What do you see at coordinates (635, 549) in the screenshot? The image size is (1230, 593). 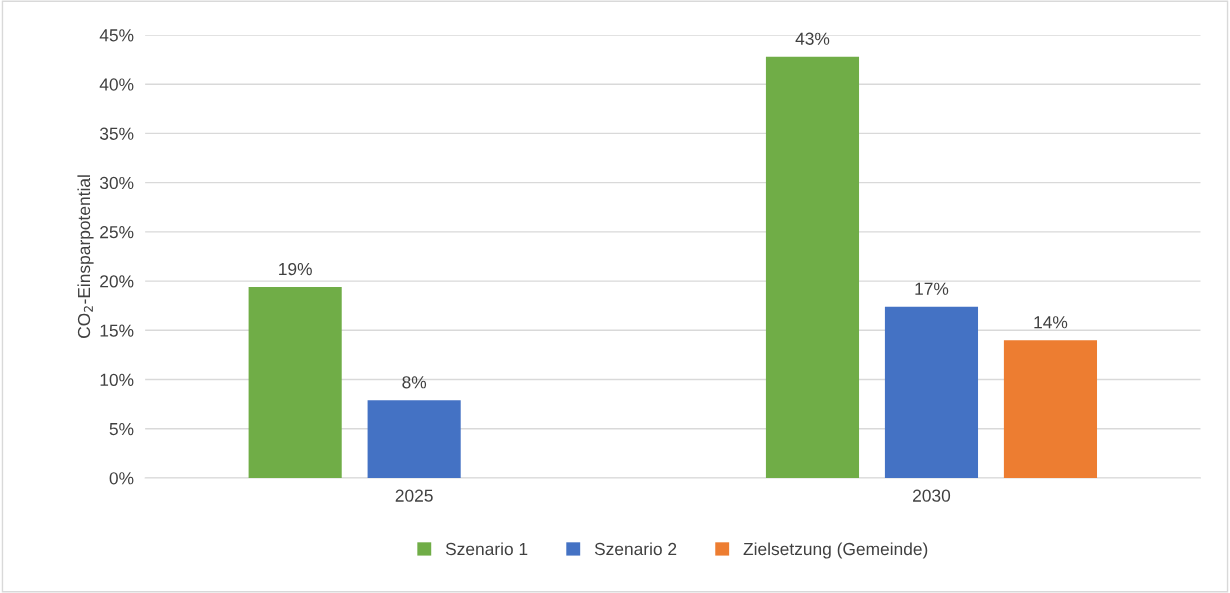 I see `legend-label: Szenario 2` at bounding box center [635, 549].